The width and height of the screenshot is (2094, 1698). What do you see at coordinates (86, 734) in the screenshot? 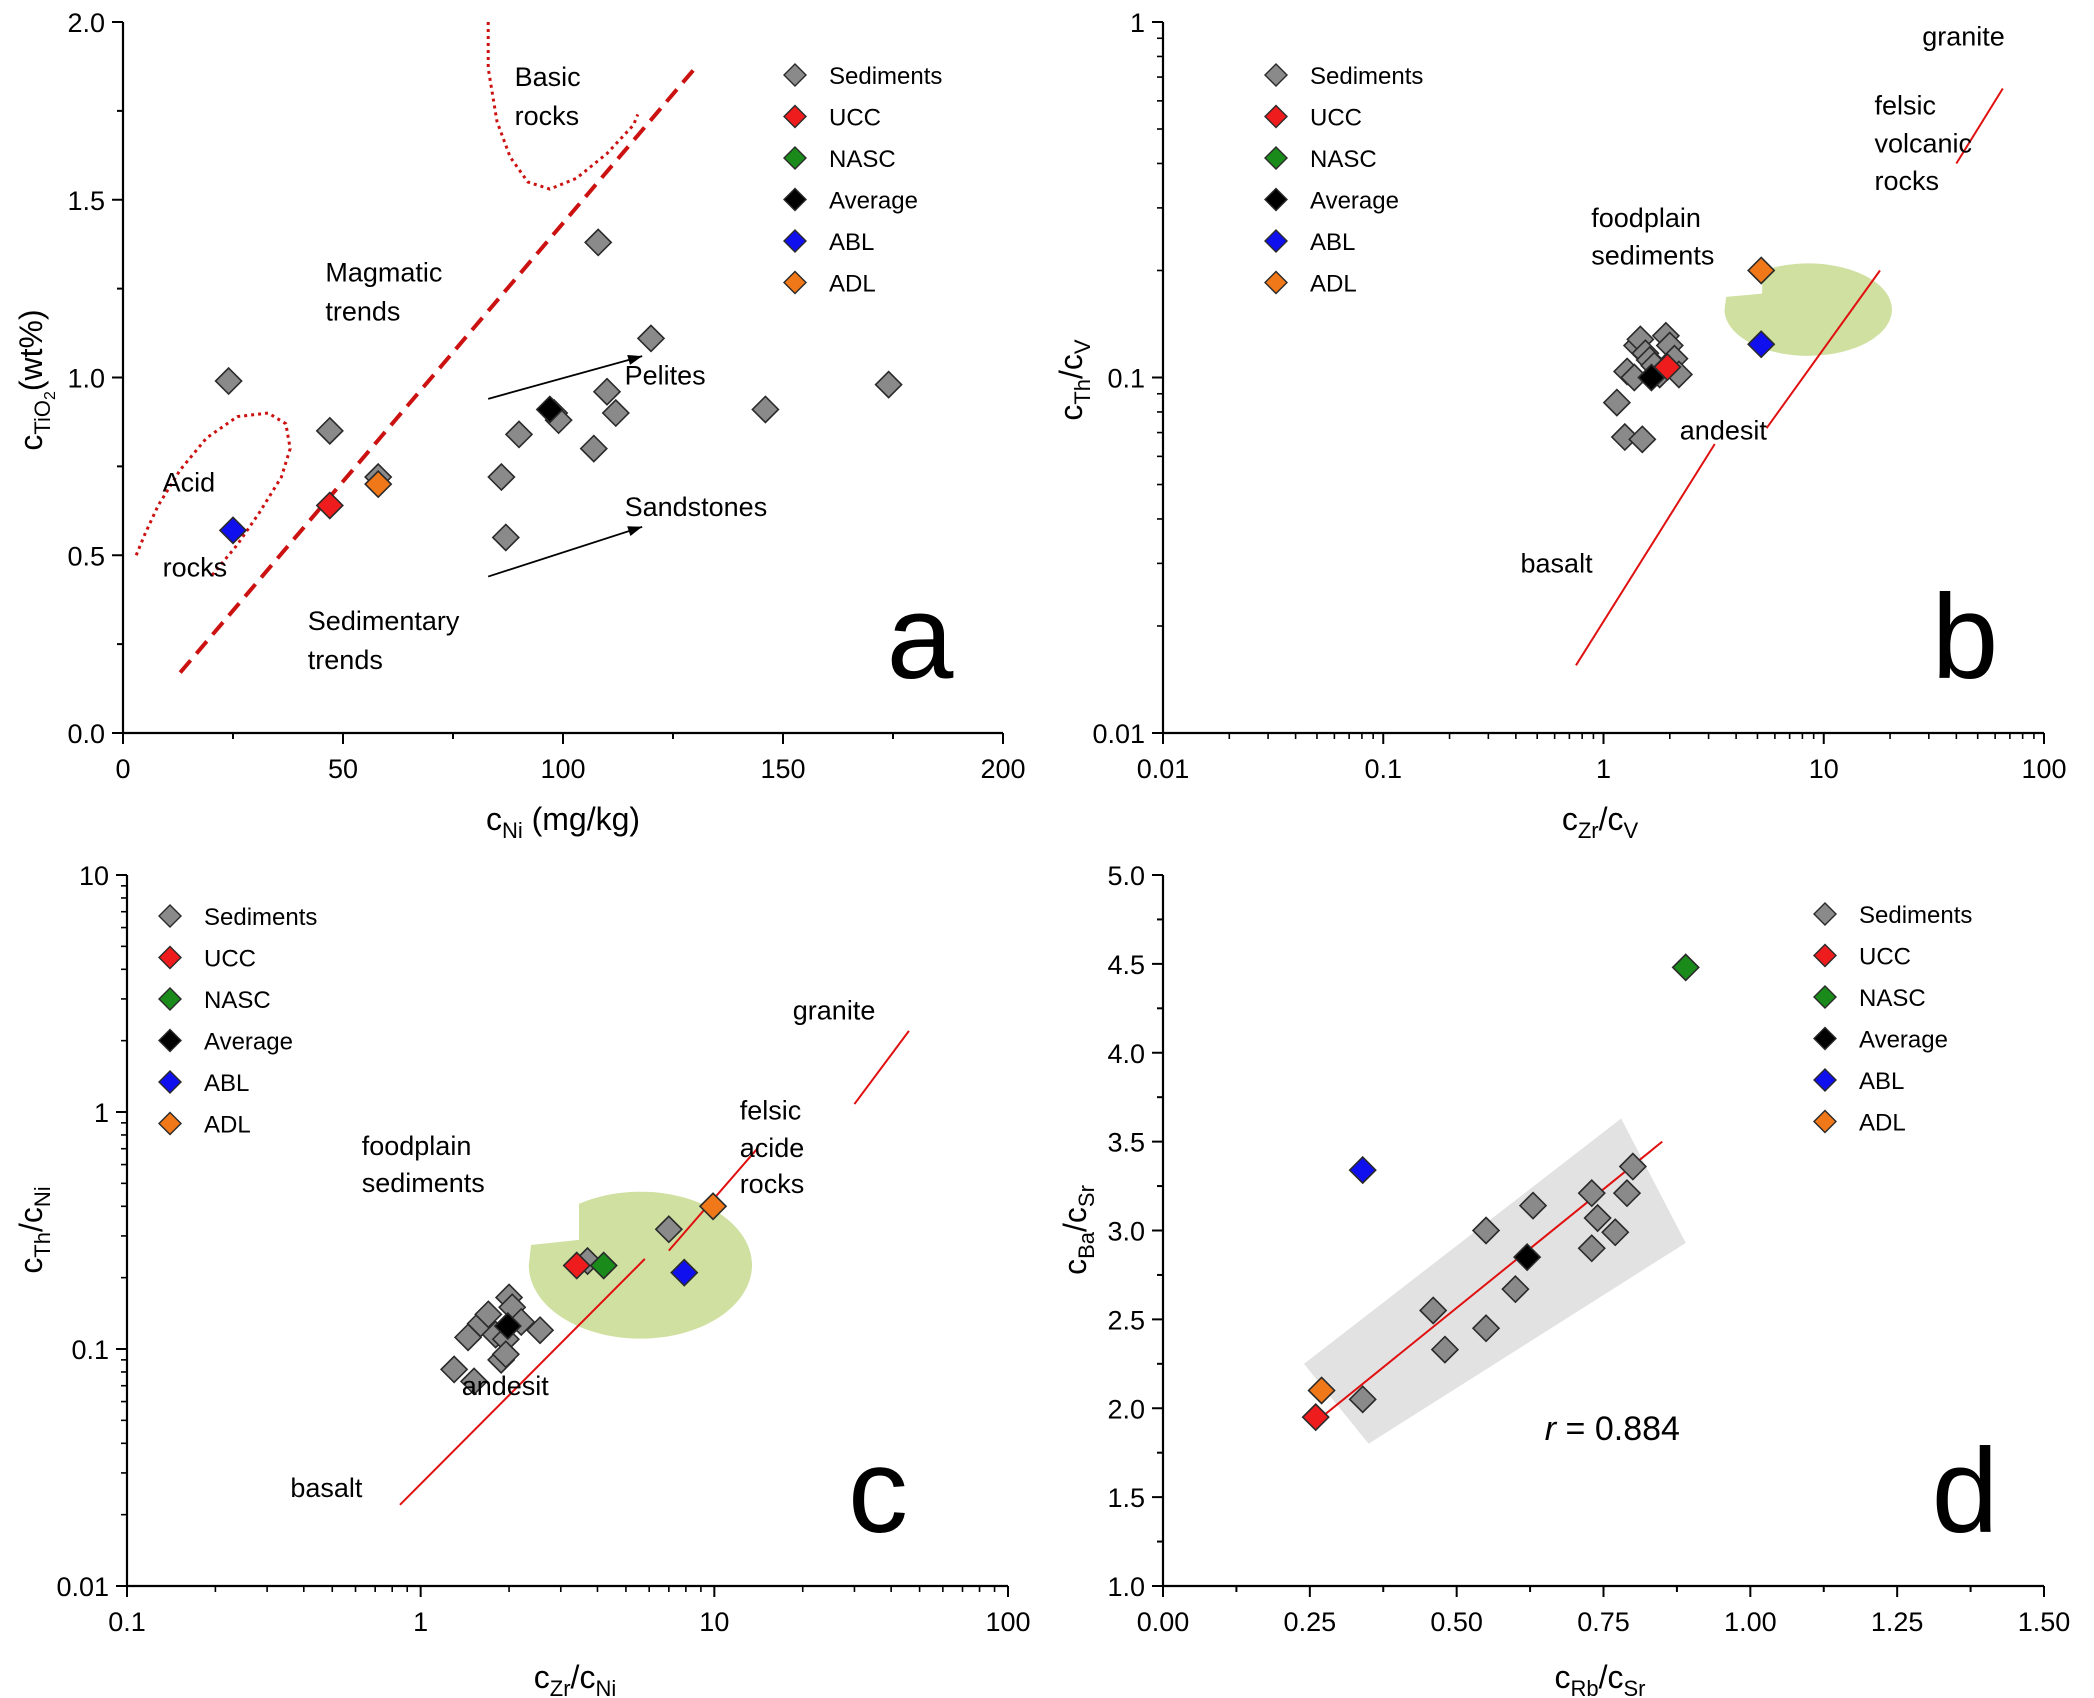
I see `y-tick-label: 0.0` at bounding box center [86, 734].